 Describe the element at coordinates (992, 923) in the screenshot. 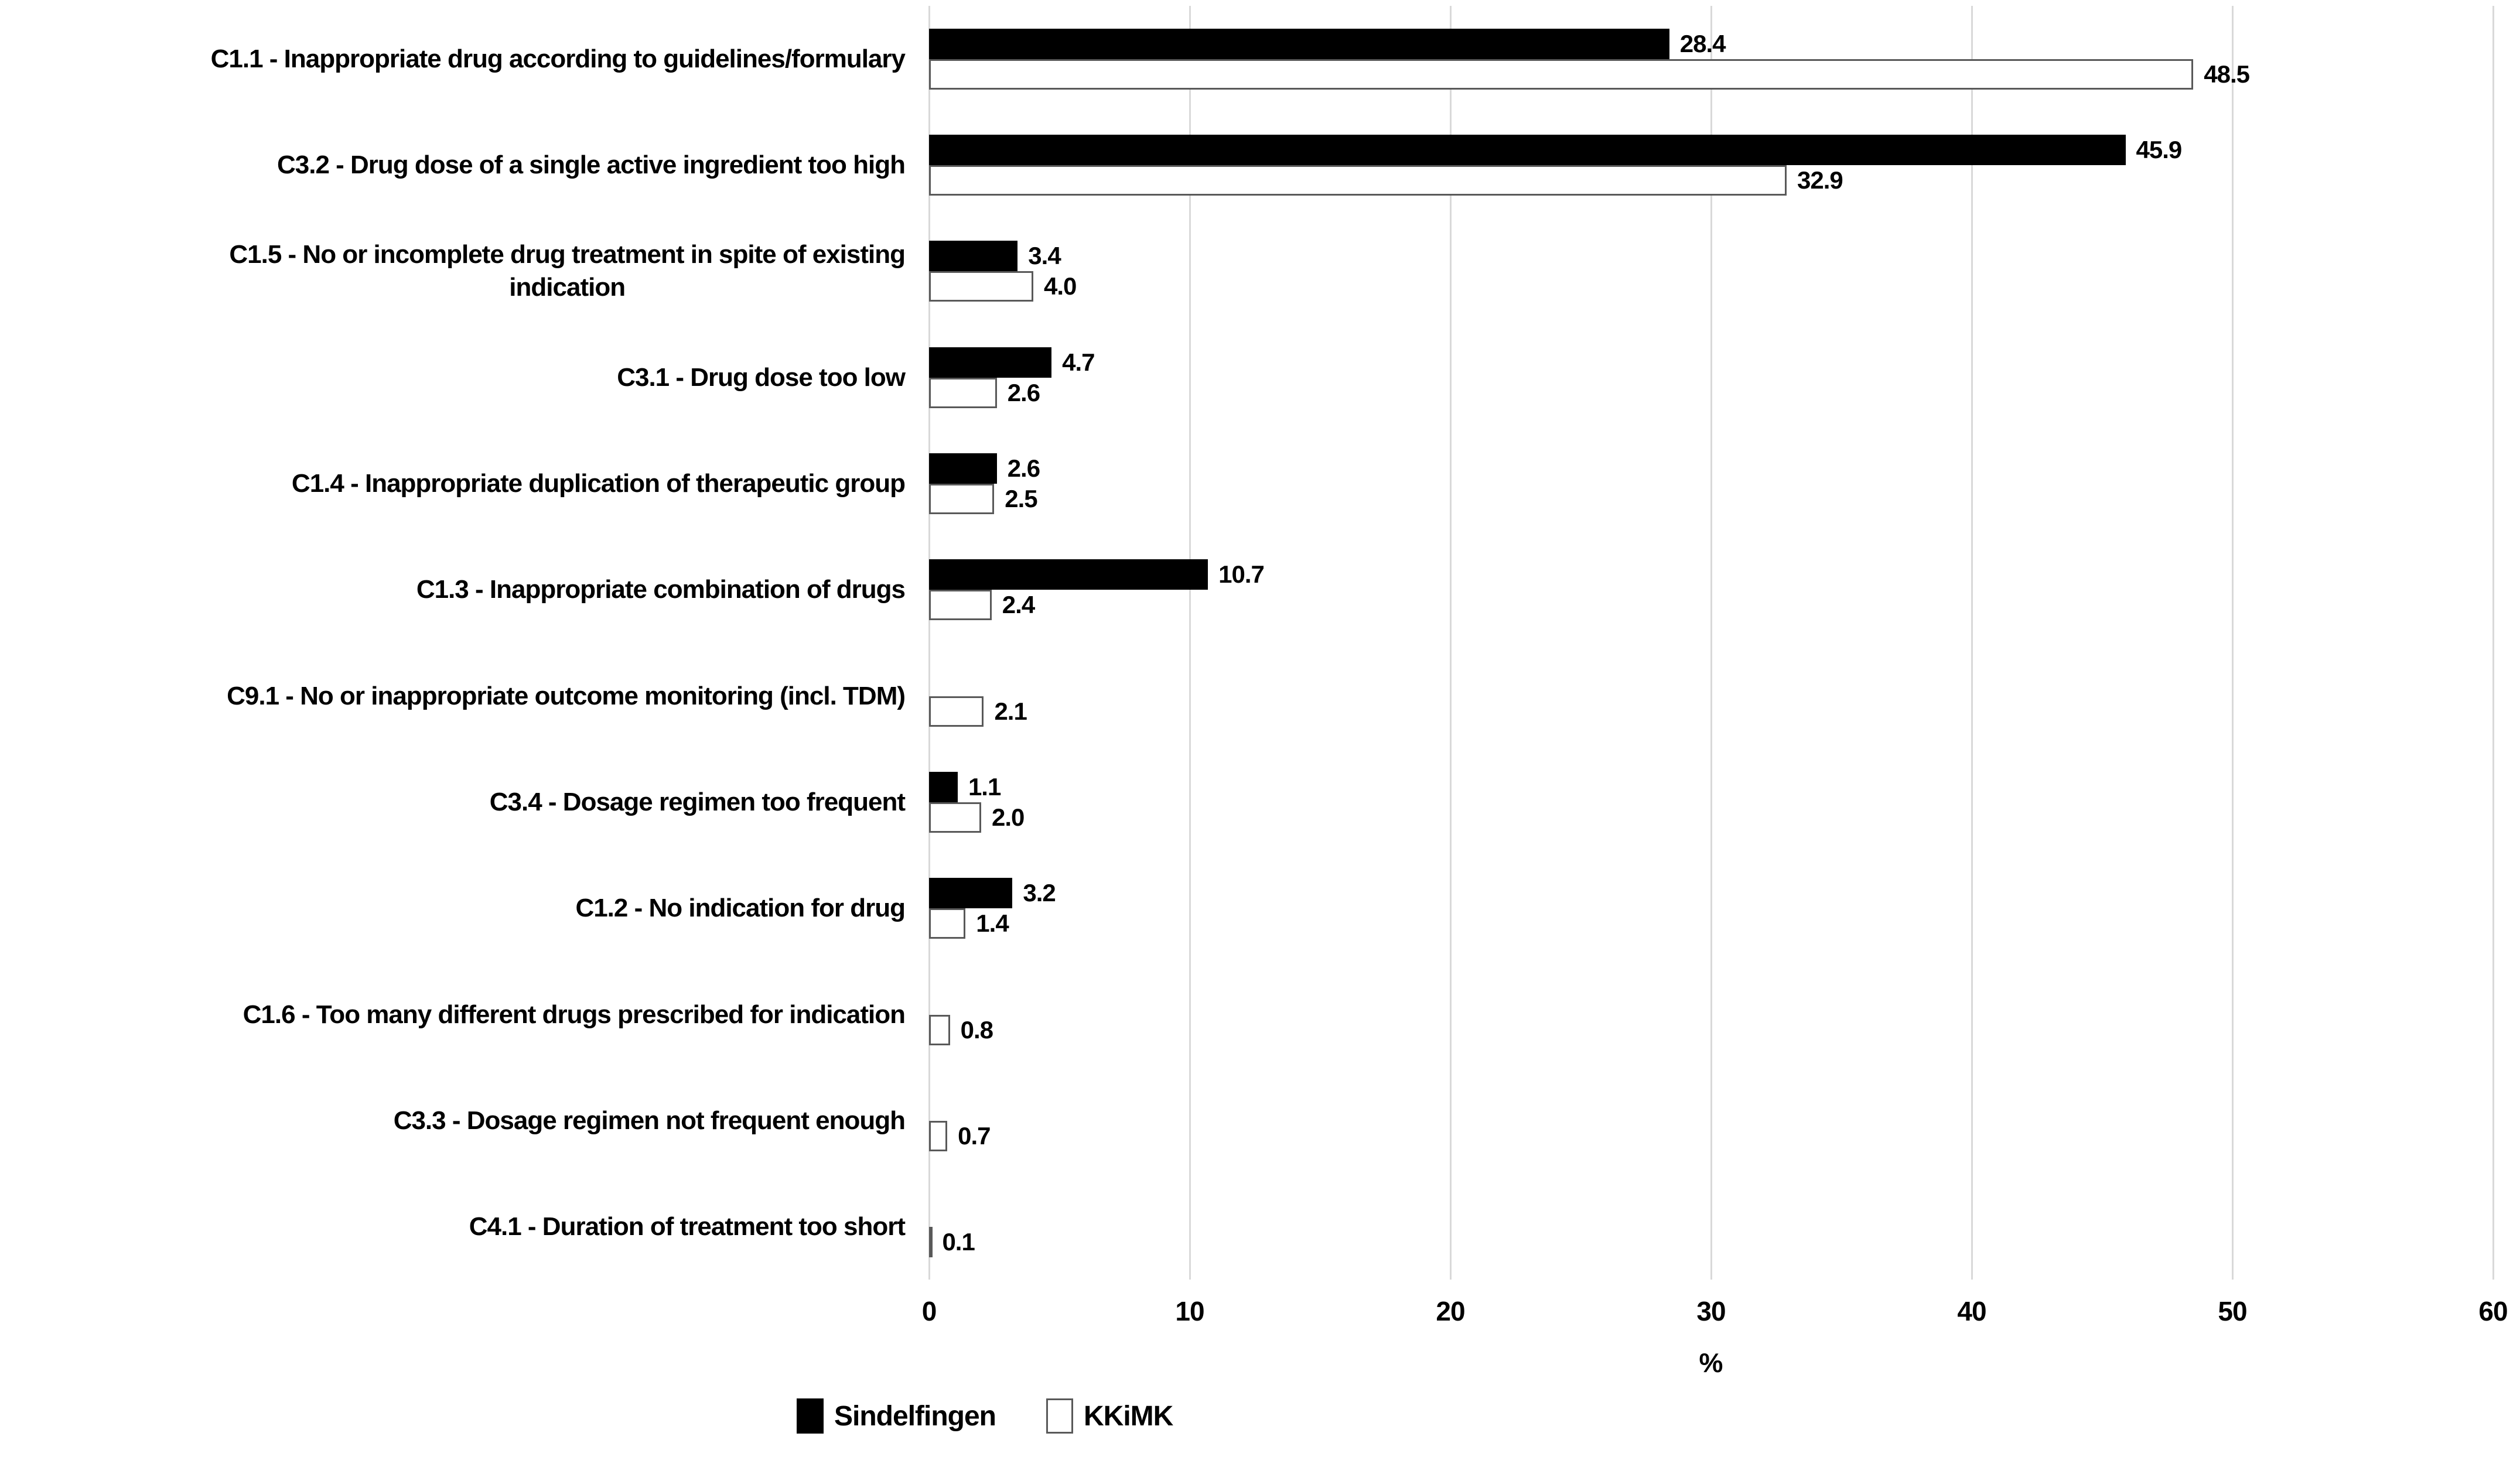

I see `value-label: 1.4` at that location.